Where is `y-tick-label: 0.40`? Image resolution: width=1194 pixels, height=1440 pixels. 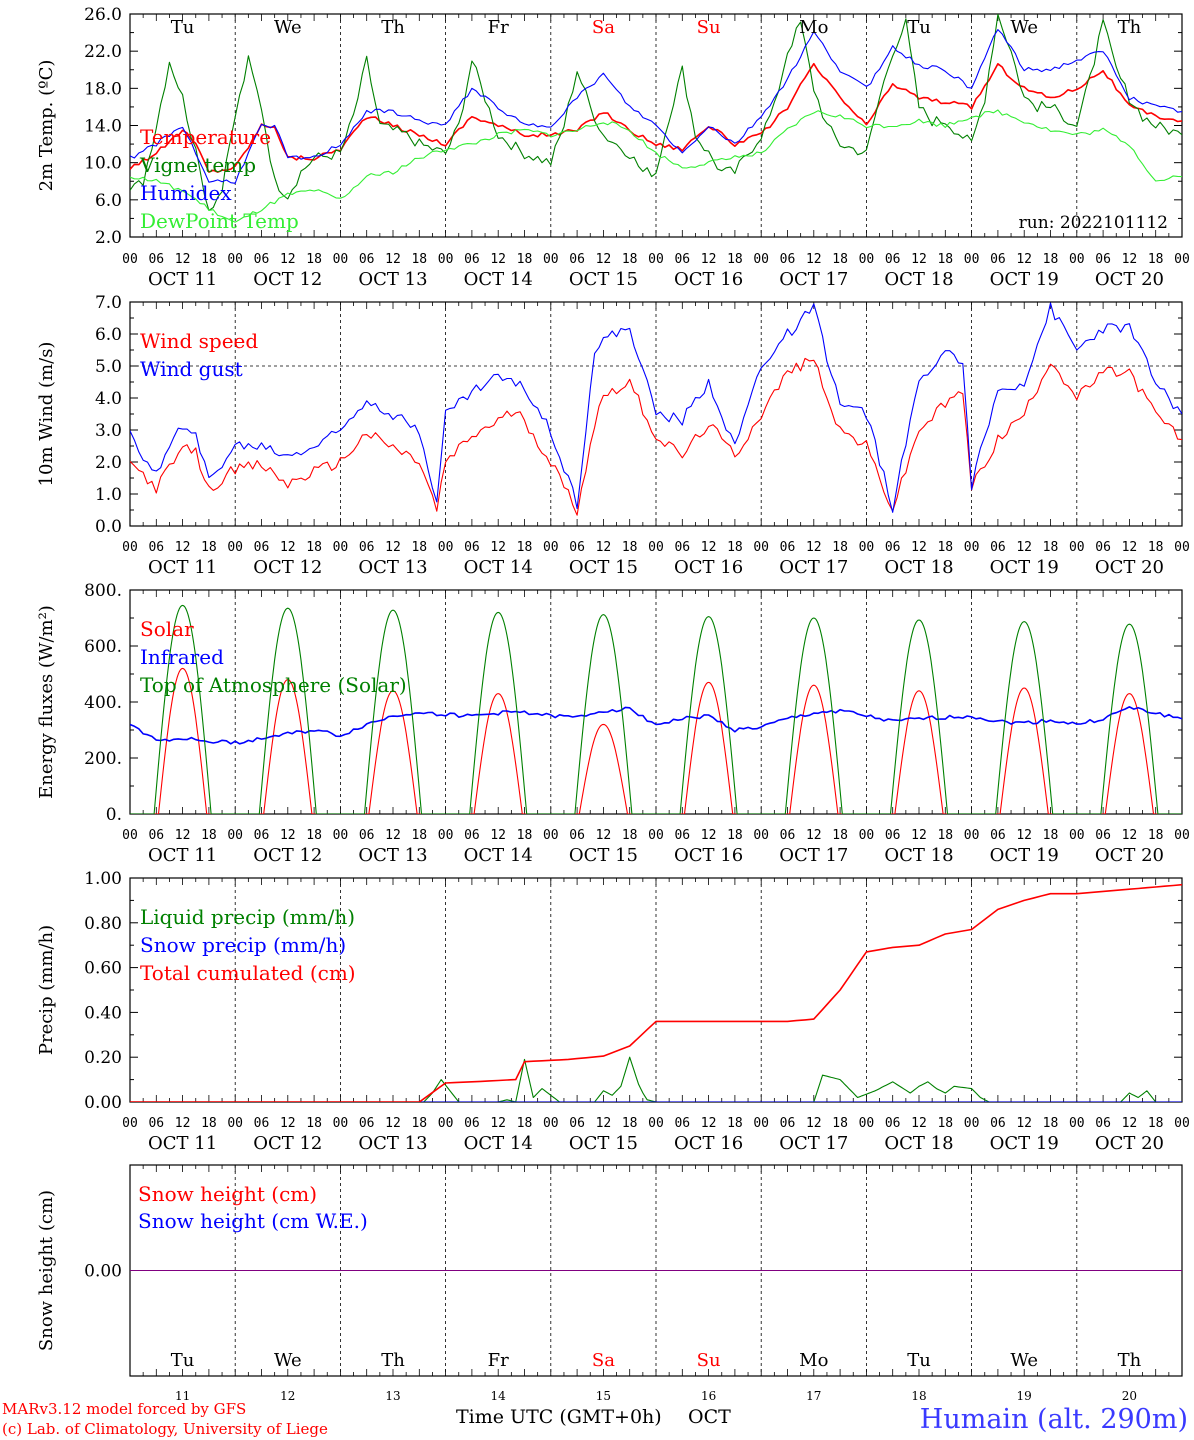
y-tick-label: 0.40 is located at coordinates (103, 1013).